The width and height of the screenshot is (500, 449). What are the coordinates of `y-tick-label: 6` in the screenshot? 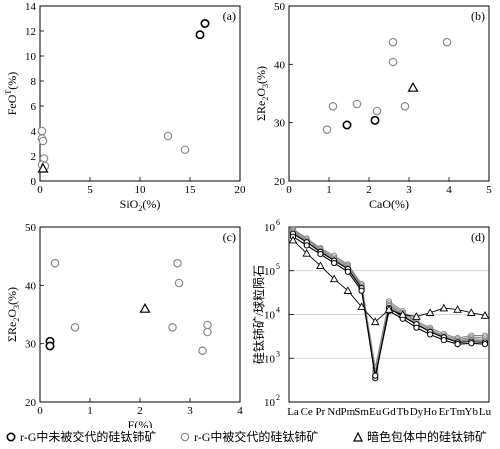 It's located at (34, 107).